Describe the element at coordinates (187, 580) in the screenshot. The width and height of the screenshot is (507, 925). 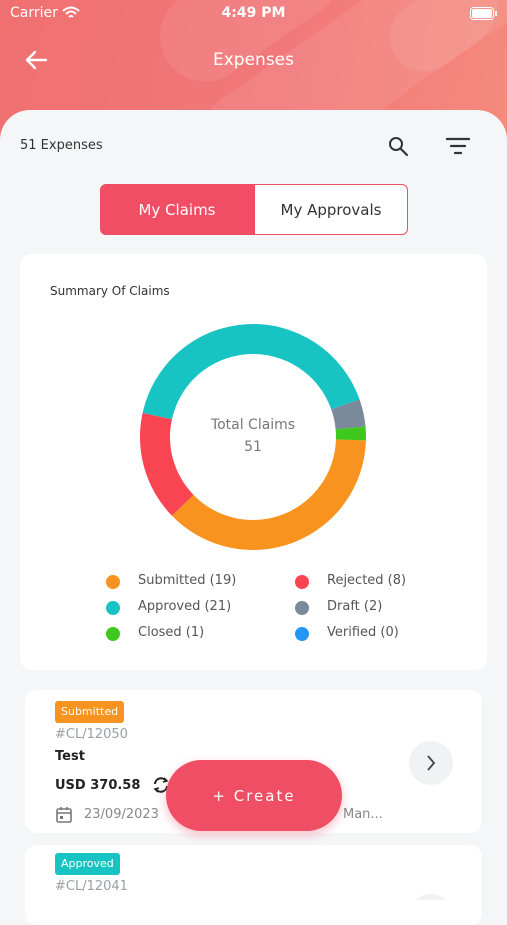
I see `legend-label: Submitted (19)` at that location.